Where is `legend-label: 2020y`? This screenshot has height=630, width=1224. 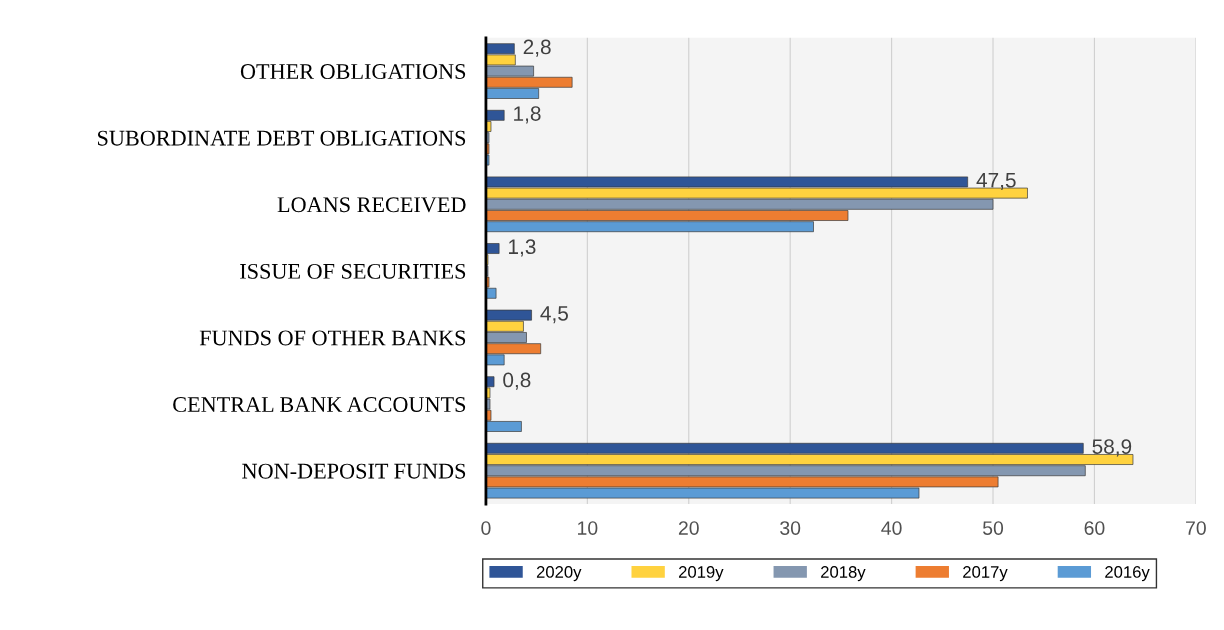 legend-label: 2020y is located at coordinates (559, 574).